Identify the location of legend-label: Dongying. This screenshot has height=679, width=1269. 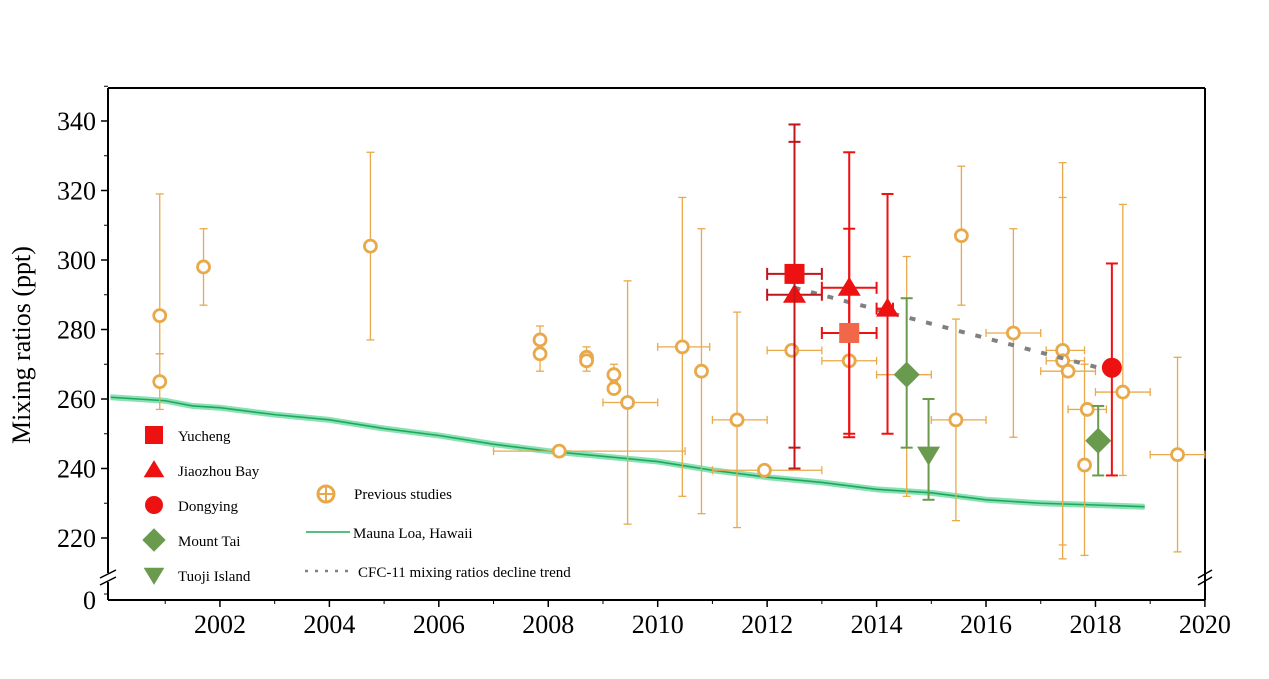
(208, 507).